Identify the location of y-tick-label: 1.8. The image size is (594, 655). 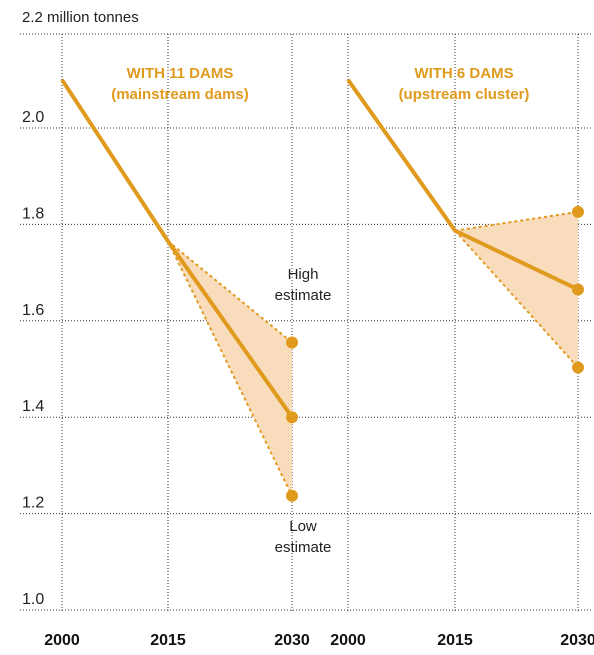
(33, 213).